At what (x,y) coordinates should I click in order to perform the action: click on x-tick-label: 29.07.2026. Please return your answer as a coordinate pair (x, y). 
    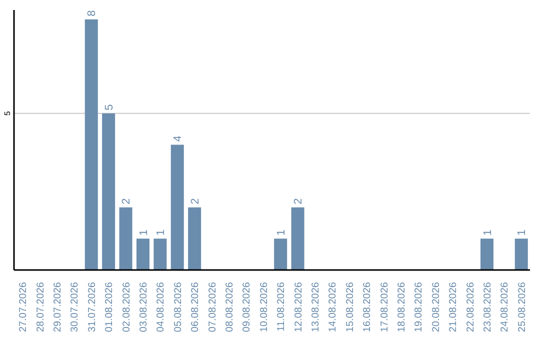
    Looking at the image, I should click on (58, 307).